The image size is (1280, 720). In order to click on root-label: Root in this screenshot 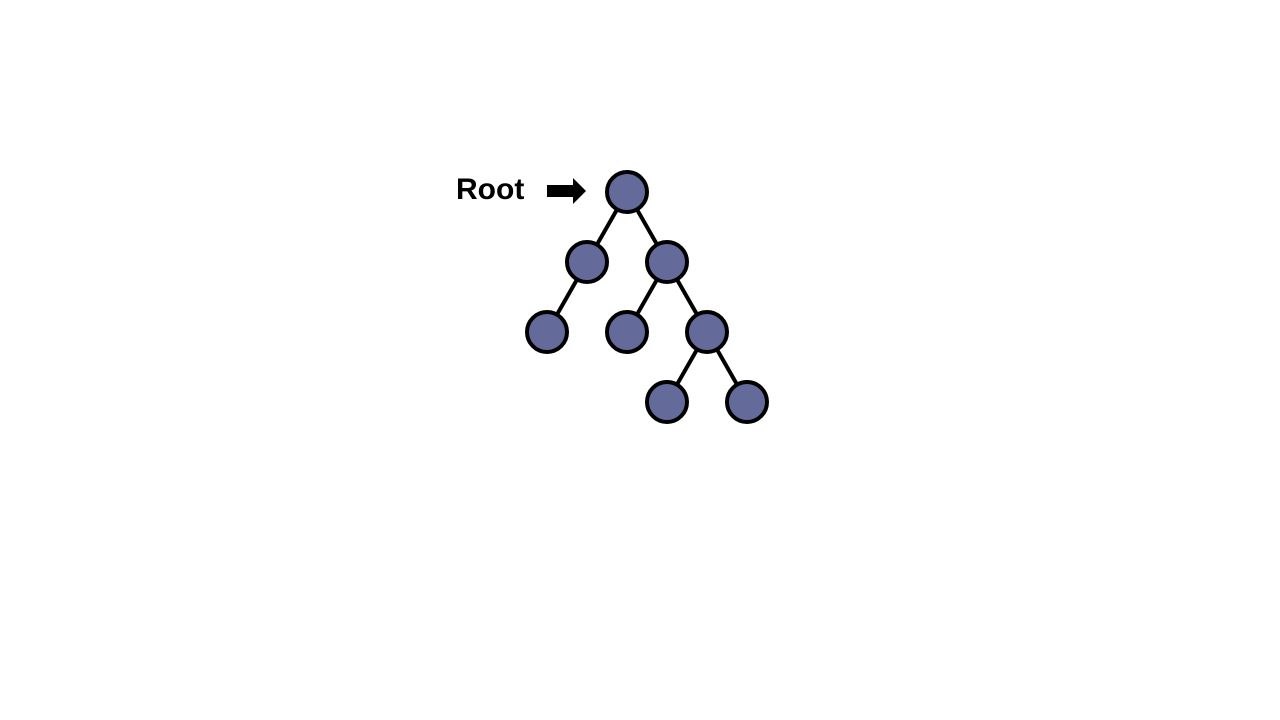, I will do `click(490, 189)`.